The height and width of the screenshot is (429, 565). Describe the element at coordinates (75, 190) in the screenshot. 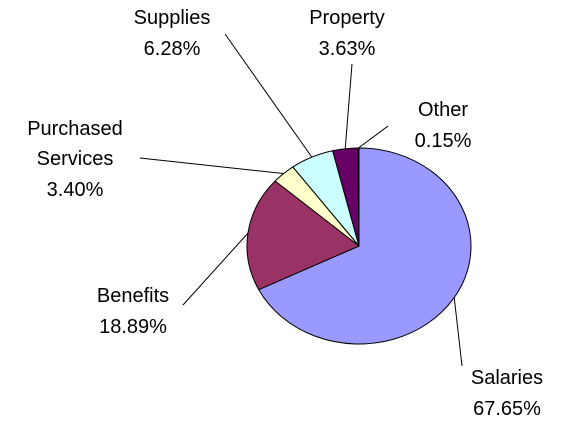

I see `value-label: 3.40%` at that location.